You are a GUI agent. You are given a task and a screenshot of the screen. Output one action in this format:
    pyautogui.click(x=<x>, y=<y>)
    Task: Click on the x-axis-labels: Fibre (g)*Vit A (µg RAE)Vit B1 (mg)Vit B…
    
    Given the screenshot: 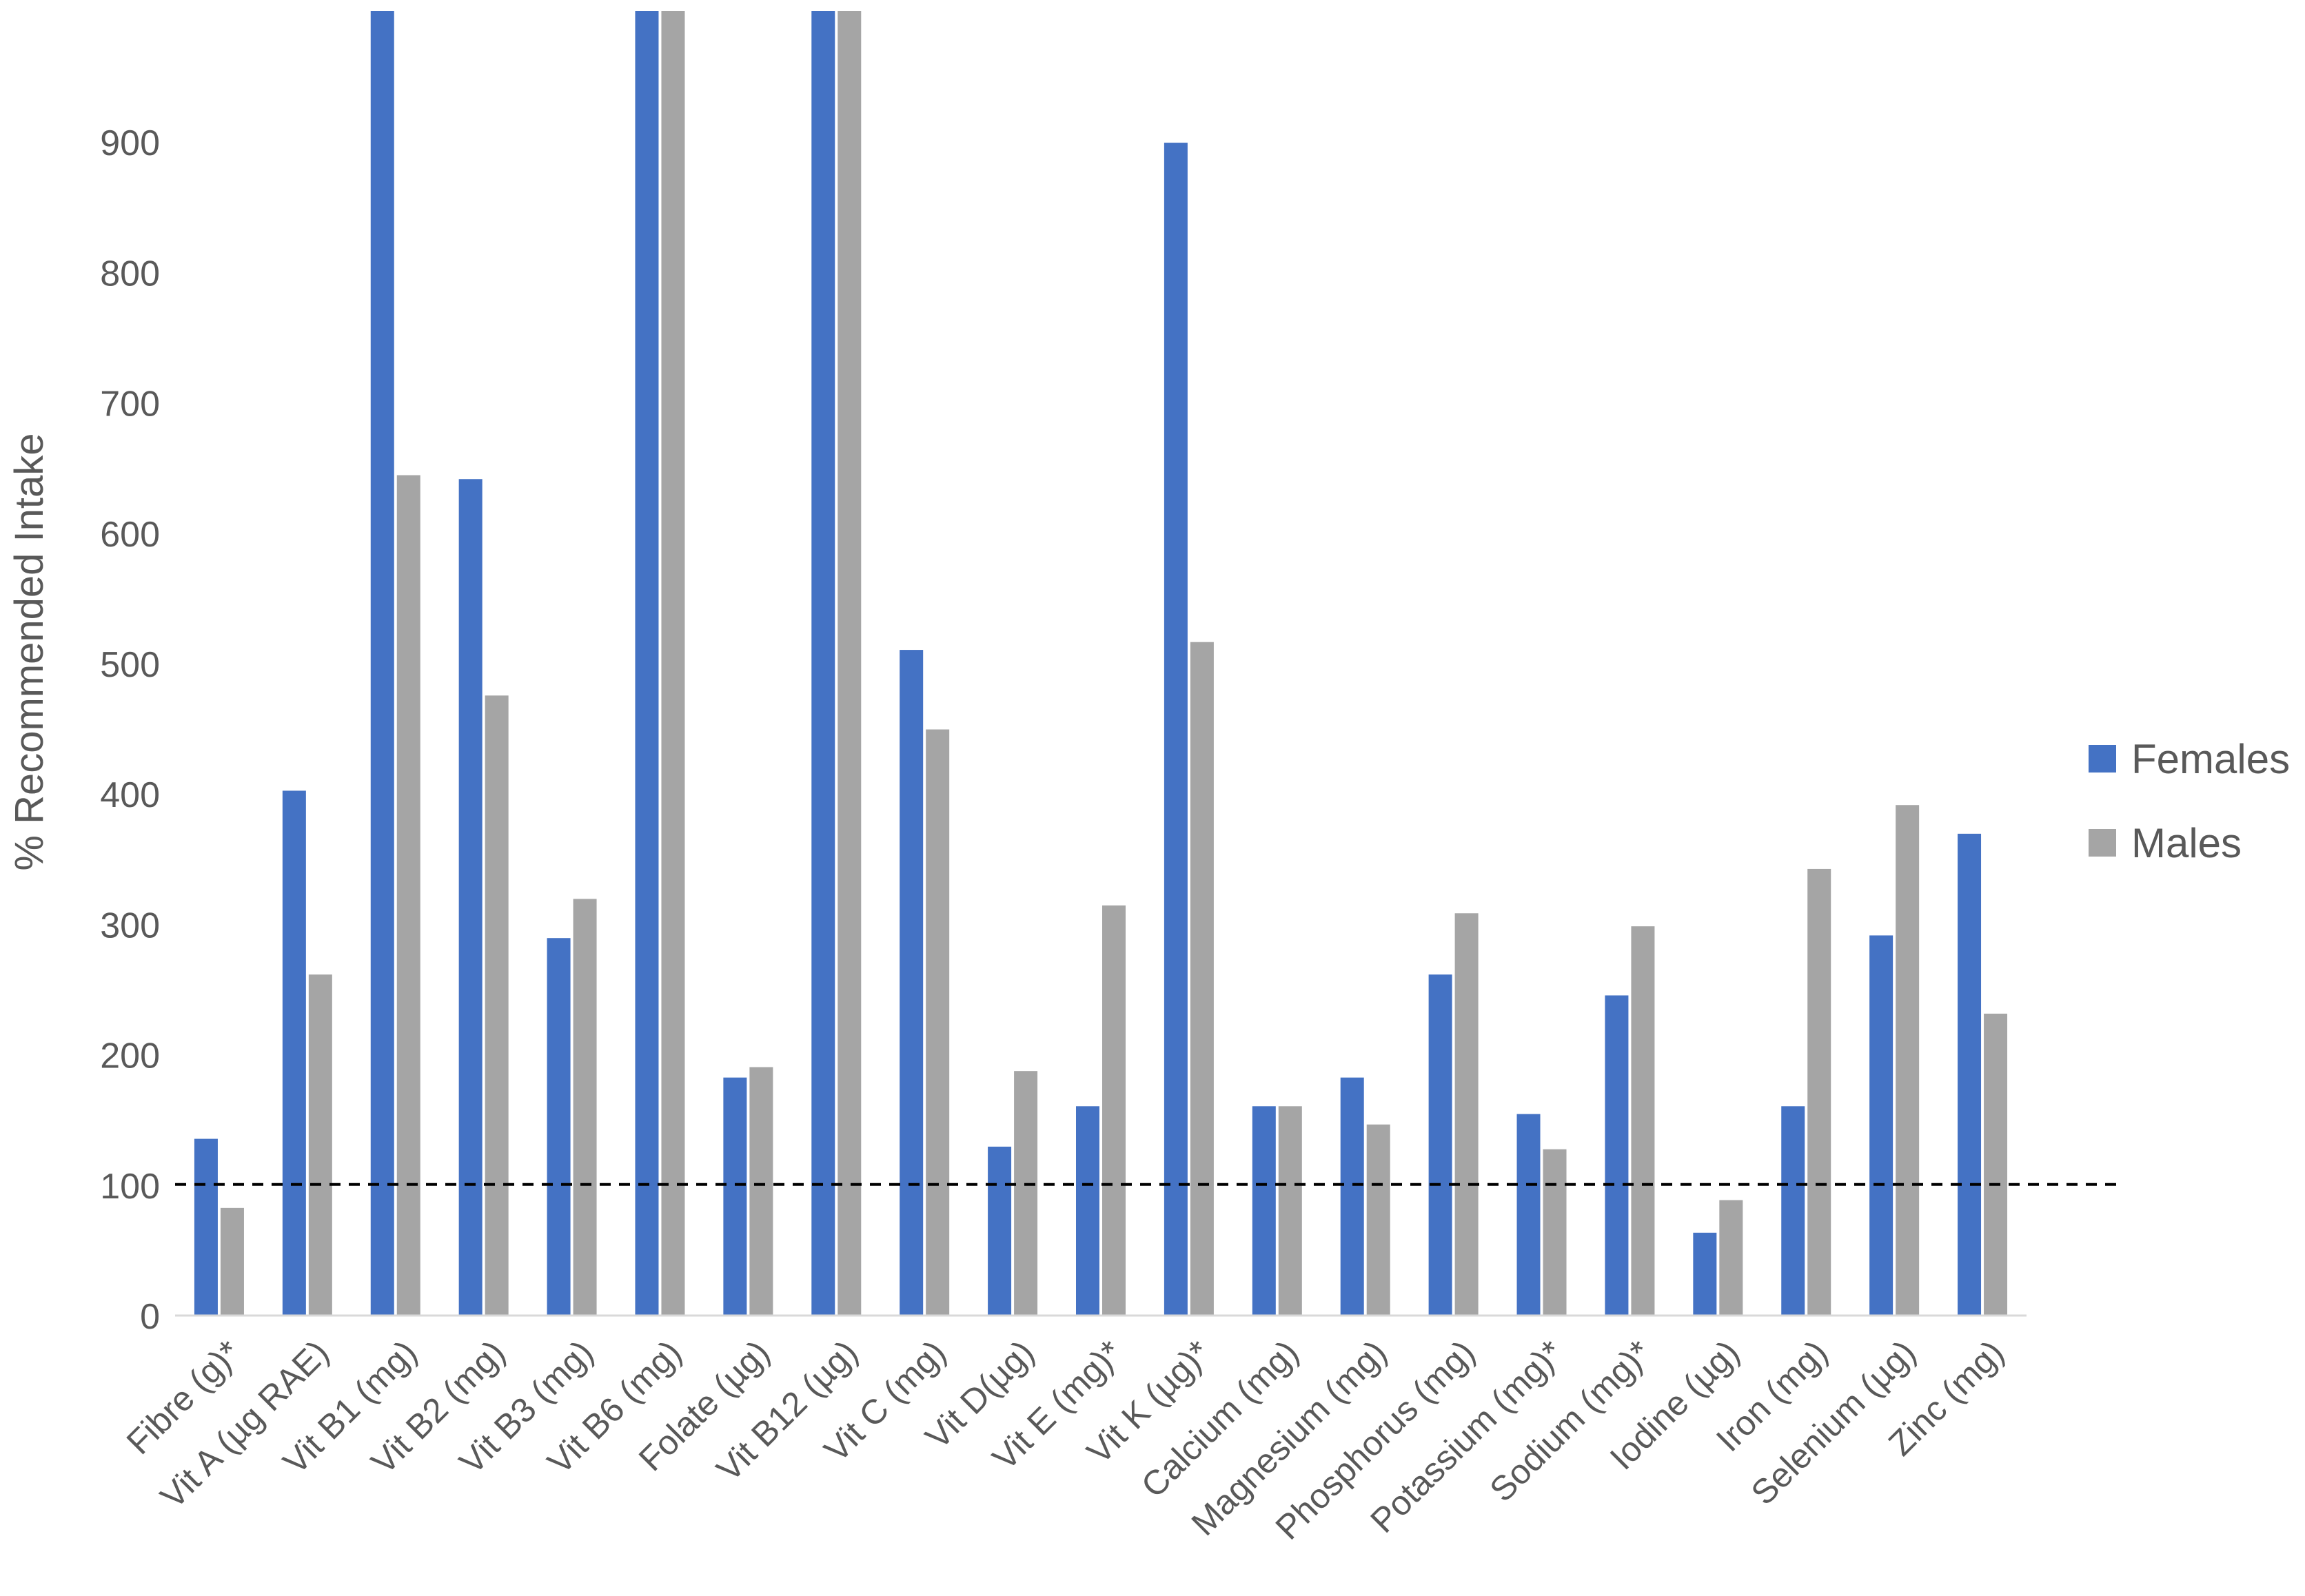 What is the action you would take?
    pyautogui.click(x=1065, y=1440)
    